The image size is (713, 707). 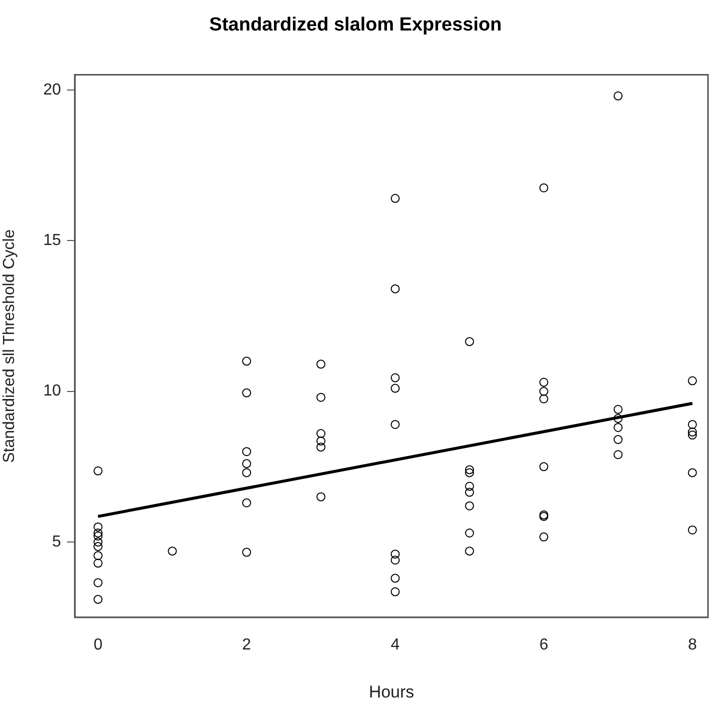 I want to click on y-axis-title: Standardized sll Threshold Cycle, so click(x=9, y=346).